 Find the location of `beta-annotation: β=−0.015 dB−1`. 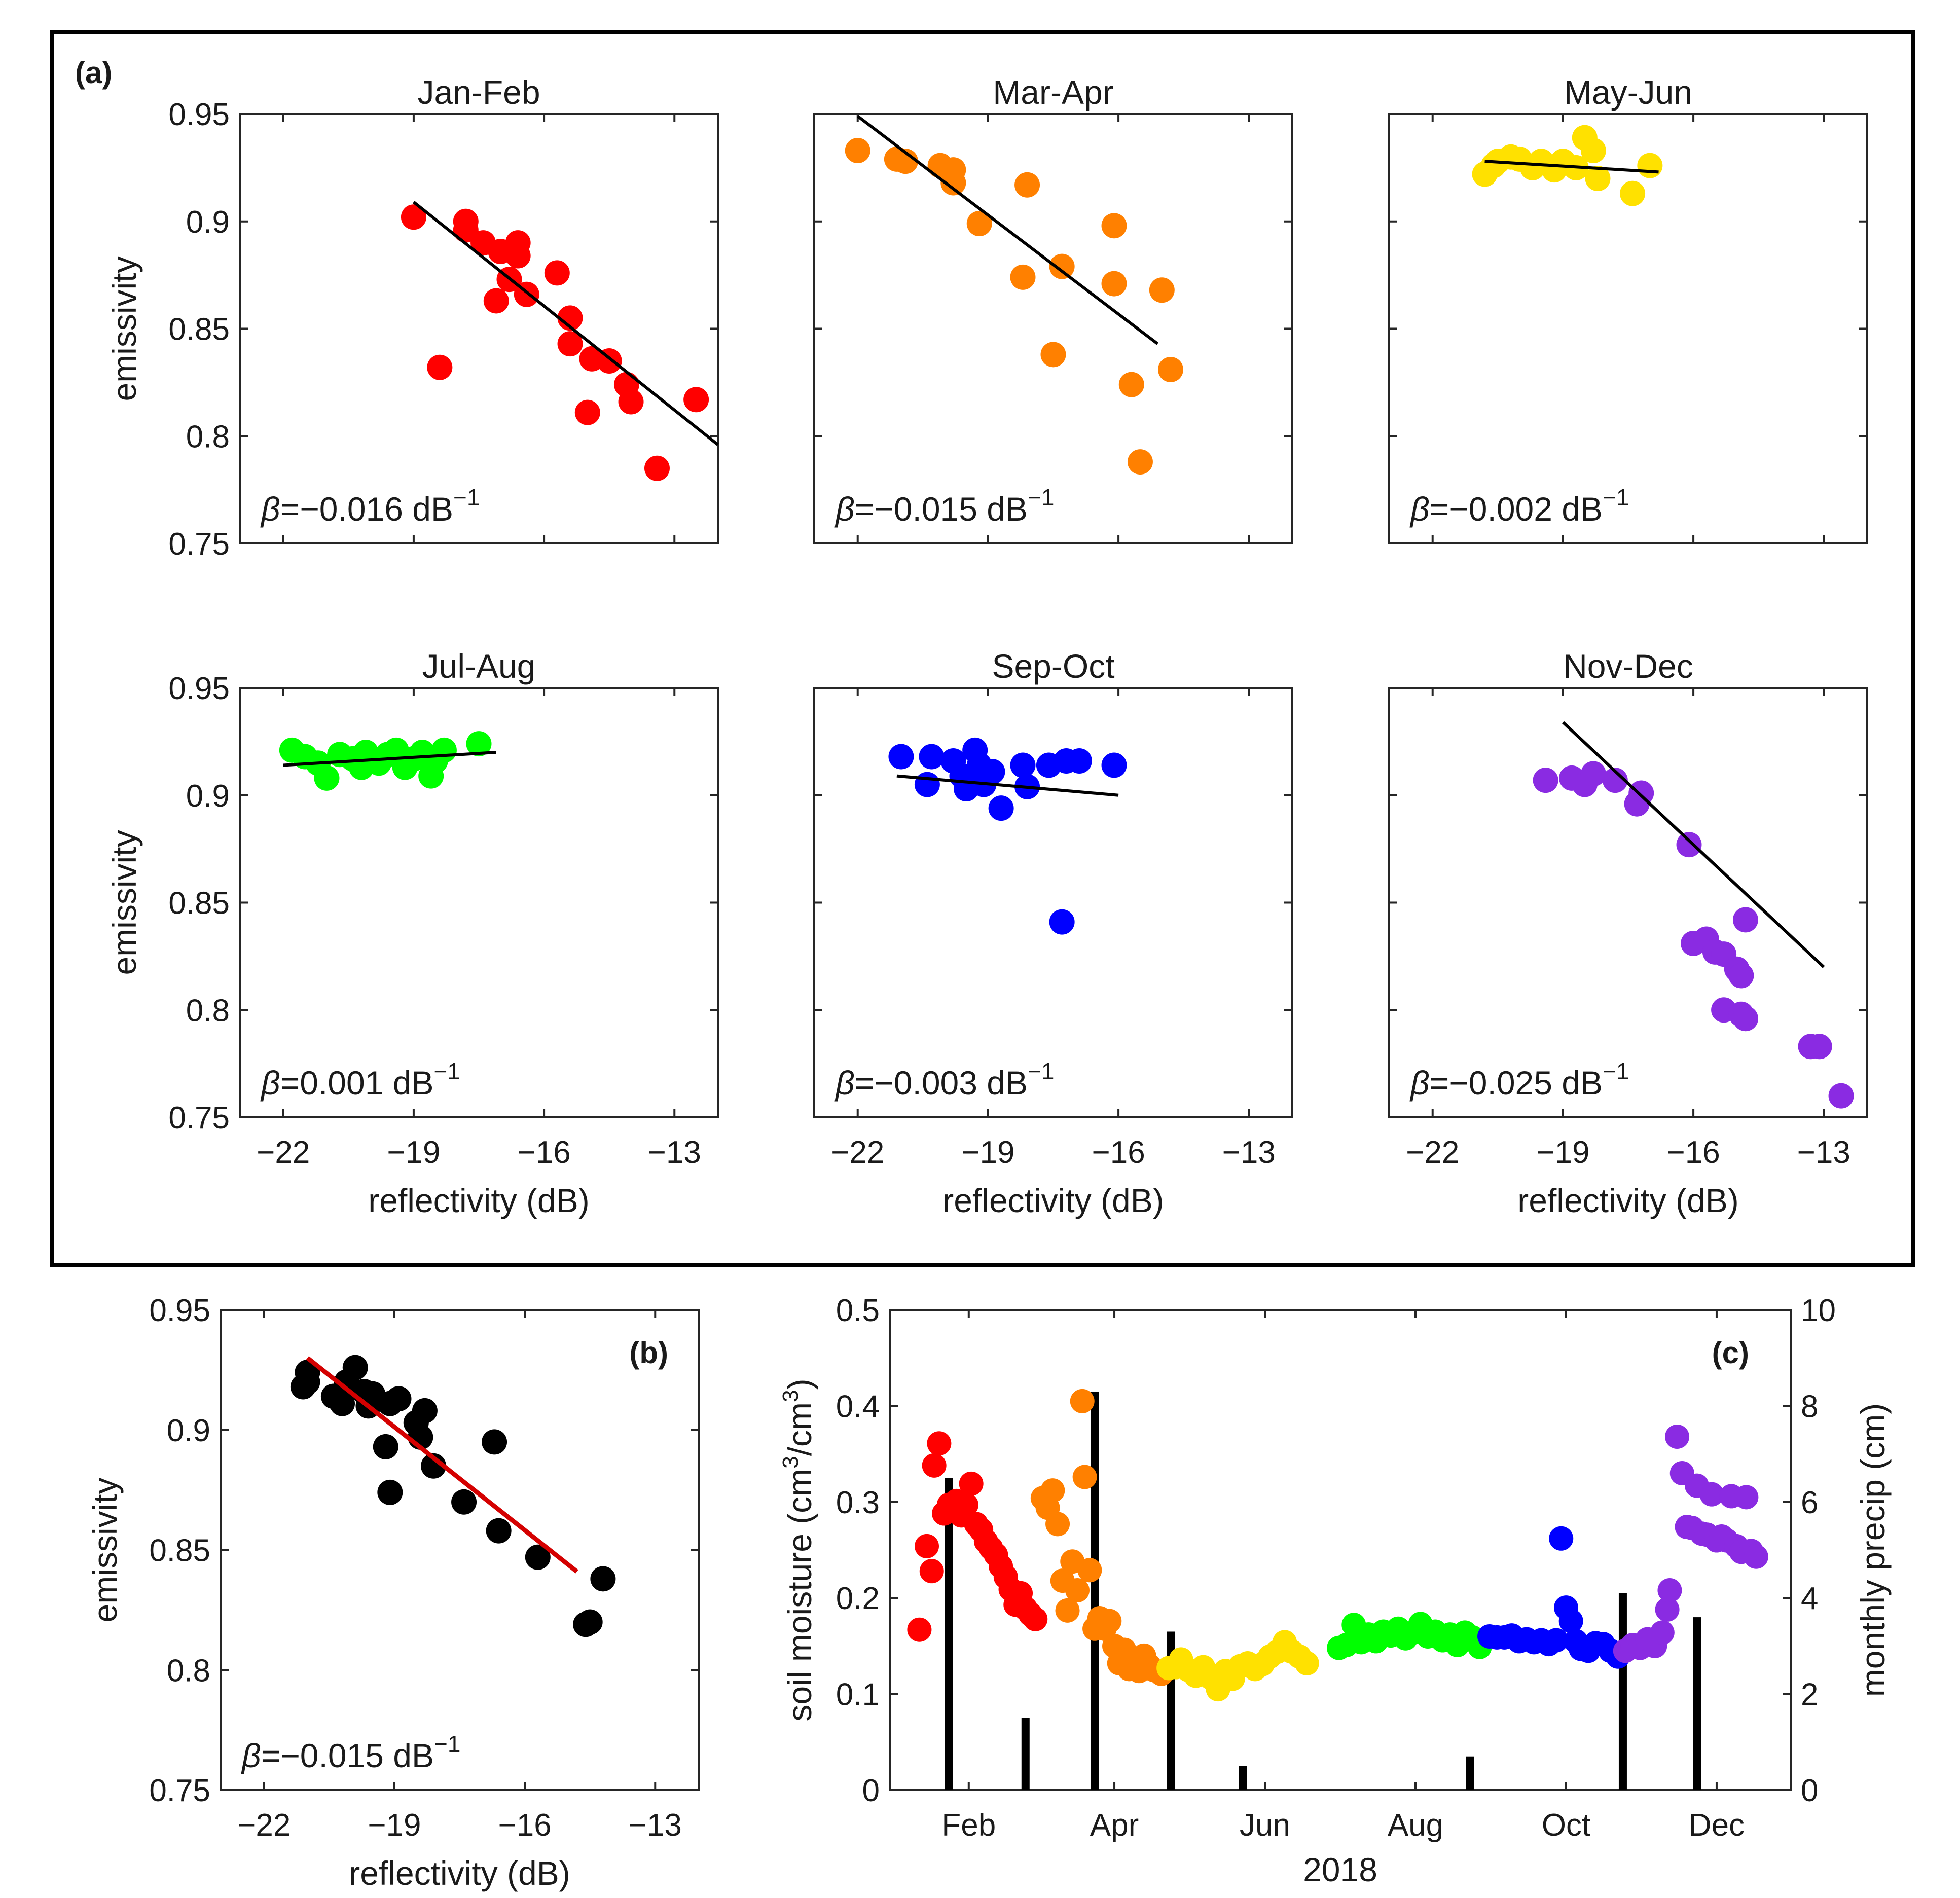

beta-annotation: β=−0.015 dB−1 is located at coordinates (350, 1752).